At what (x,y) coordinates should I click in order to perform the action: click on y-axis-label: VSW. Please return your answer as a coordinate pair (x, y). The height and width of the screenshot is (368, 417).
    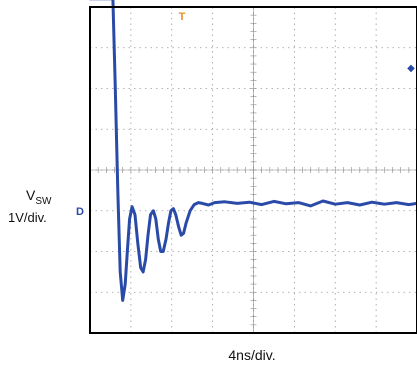
    Looking at the image, I should click on (39, 197).